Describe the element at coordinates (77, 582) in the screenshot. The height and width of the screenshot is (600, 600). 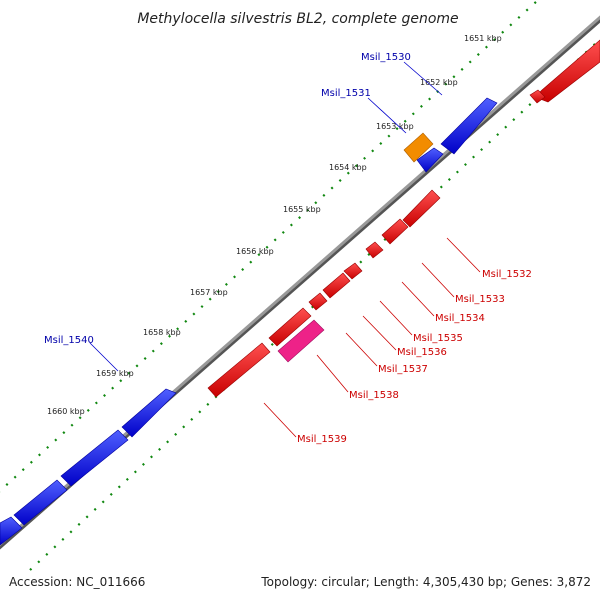
I see `accession-text: Accession: NC_011666` at that location.